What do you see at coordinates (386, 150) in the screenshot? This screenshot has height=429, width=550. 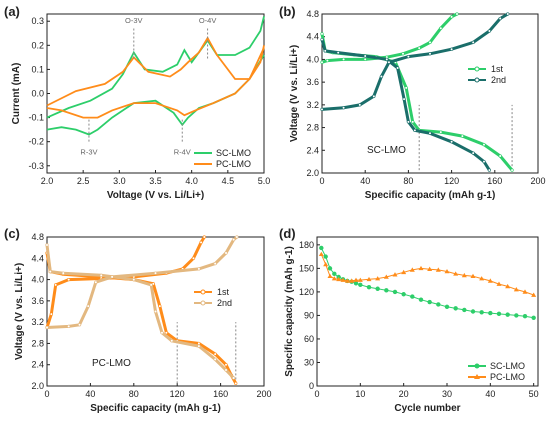 I see `sample-label: SC-LMO` at bounding box center [386, 150].